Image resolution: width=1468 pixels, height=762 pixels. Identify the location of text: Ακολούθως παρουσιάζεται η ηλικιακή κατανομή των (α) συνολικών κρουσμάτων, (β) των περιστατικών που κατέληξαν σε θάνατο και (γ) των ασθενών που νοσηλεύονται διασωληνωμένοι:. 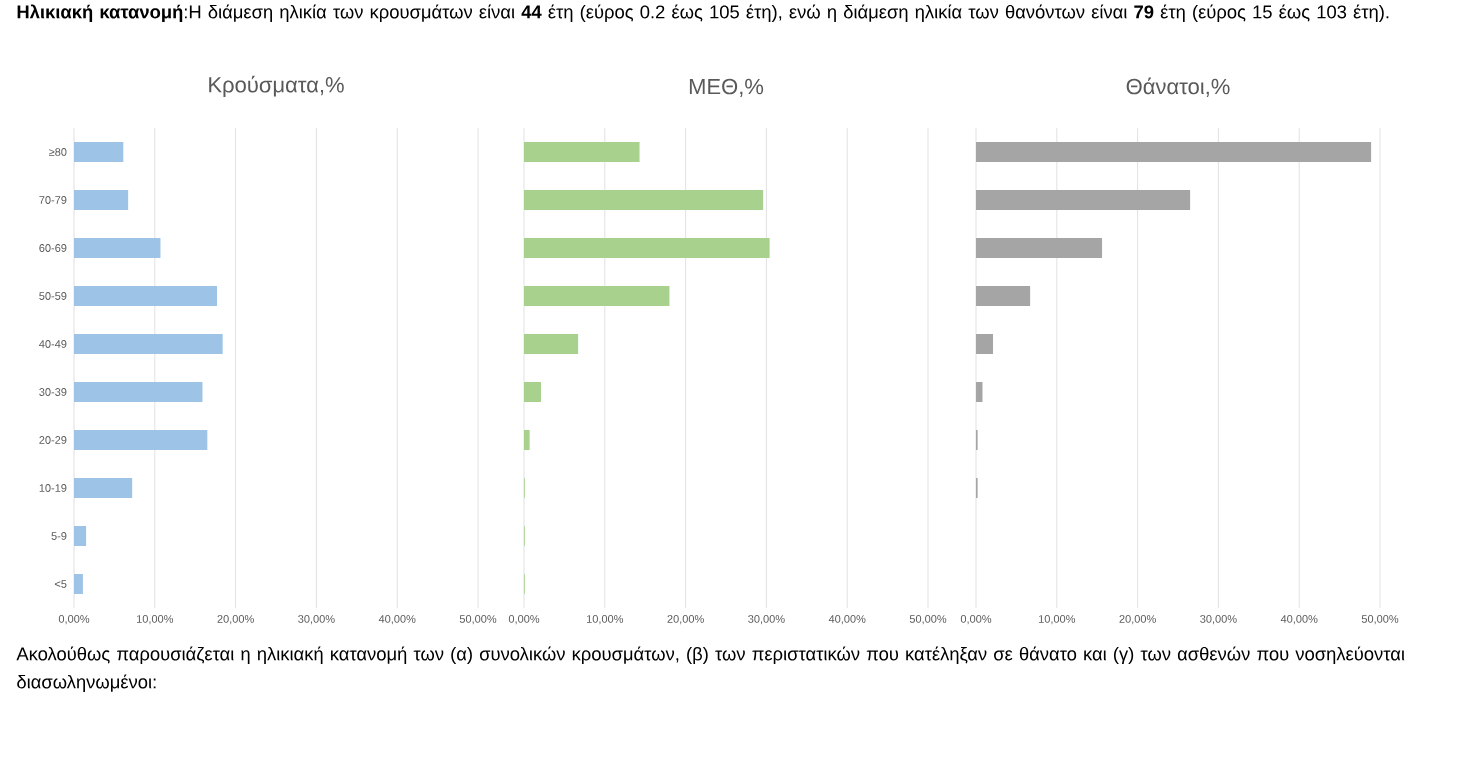
(710, 669).